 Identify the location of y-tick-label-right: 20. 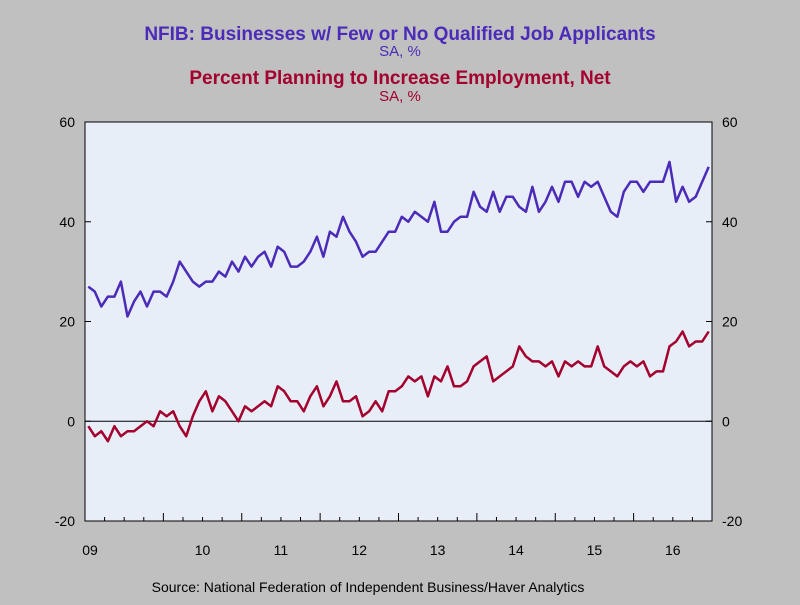
(730, 322).